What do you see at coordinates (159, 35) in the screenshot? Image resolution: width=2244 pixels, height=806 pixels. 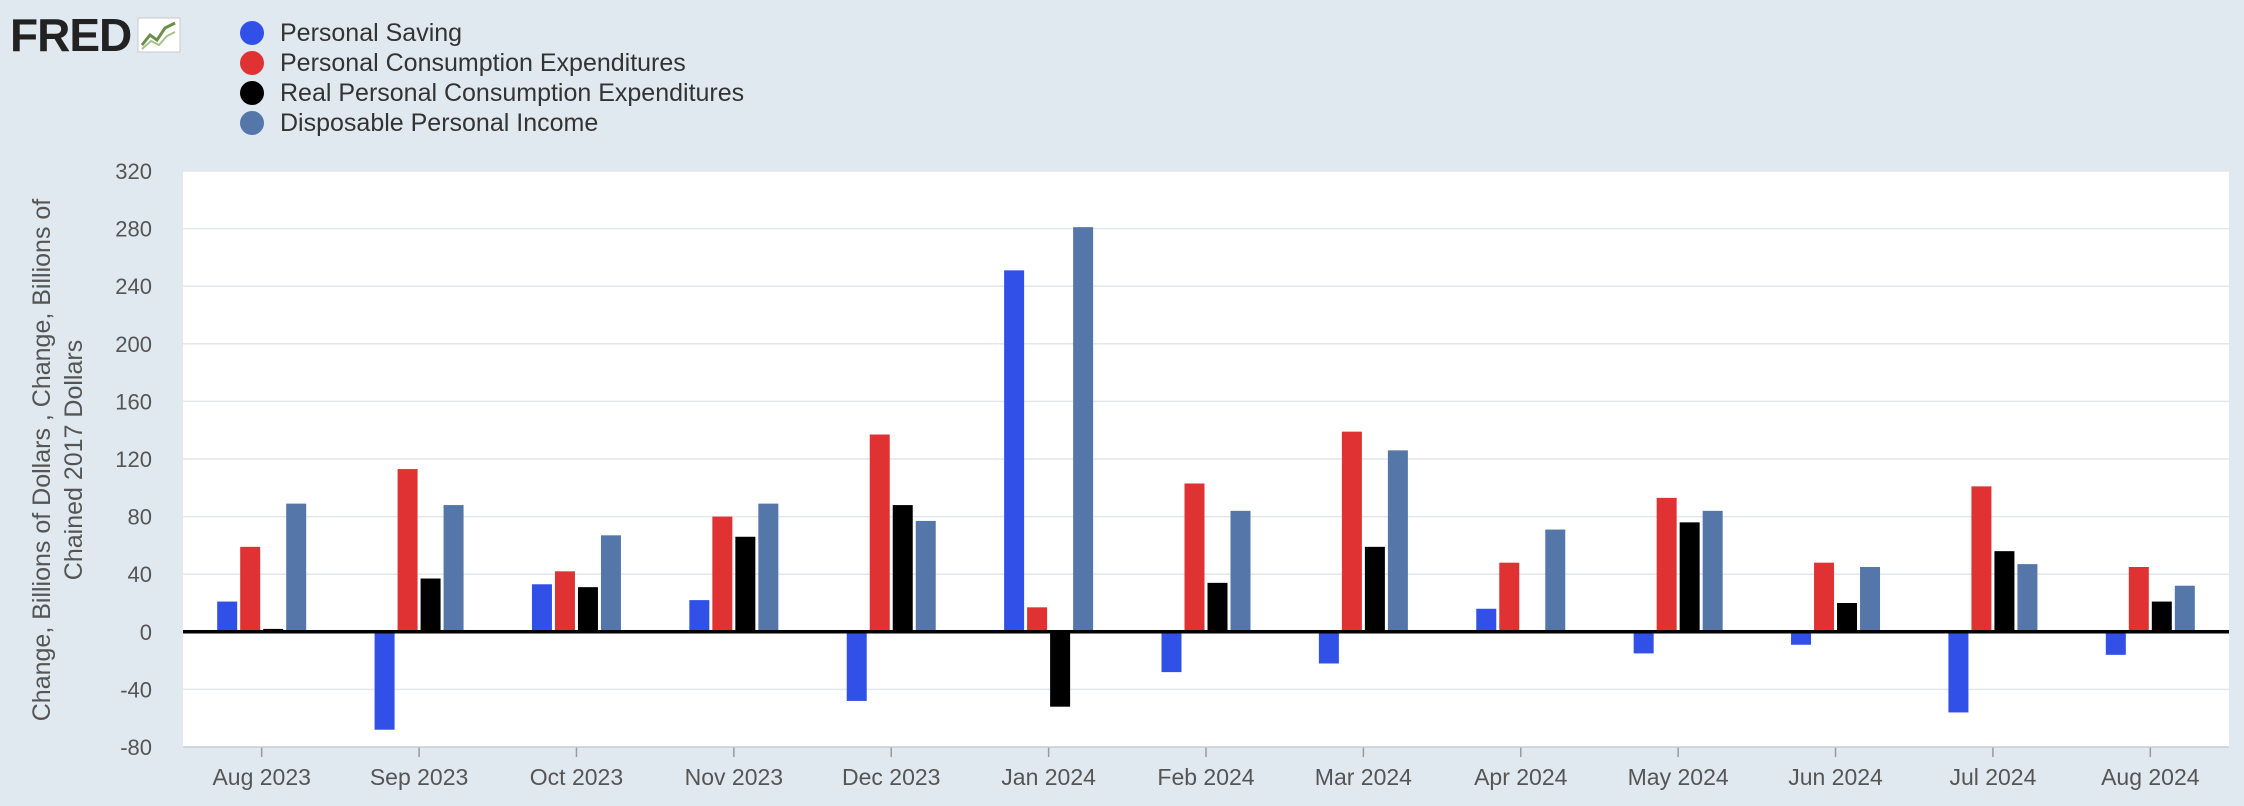 I see `fred-chart-icon` at bounding box center [159, 35].